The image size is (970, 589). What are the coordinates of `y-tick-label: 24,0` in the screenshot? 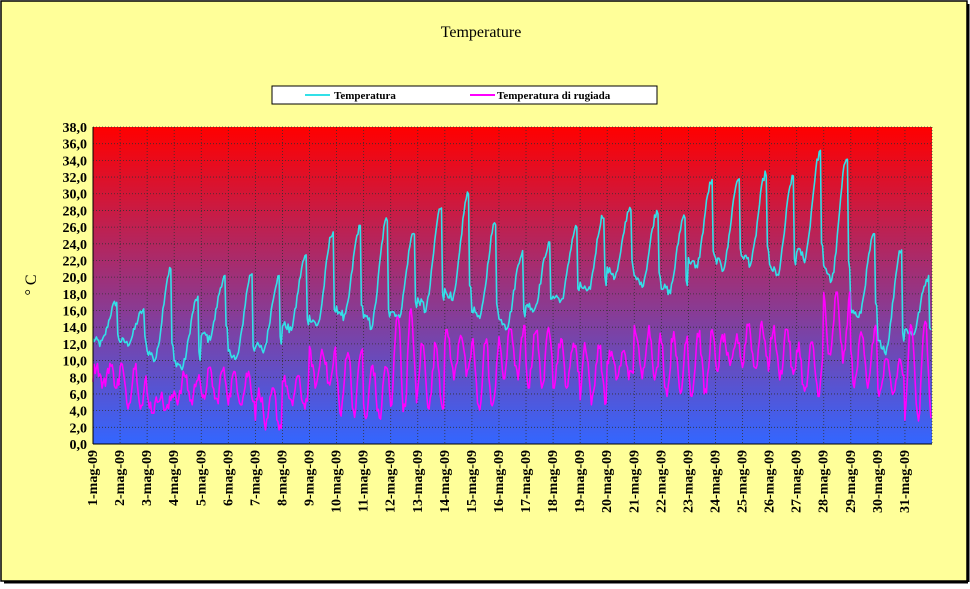 It's located at (75, 245).